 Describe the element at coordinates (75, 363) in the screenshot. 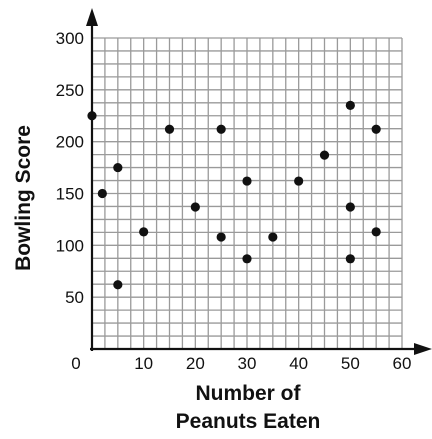

I see `x-tick-label: 0` at that location.